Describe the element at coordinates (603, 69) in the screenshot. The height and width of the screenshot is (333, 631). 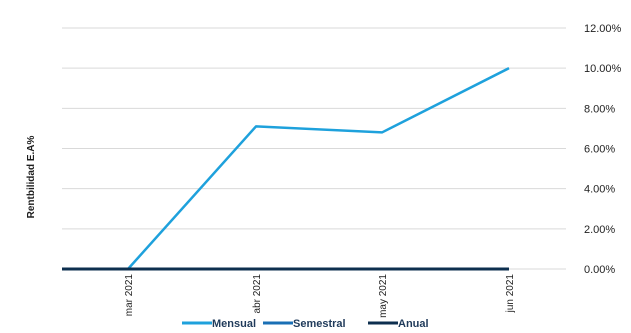
I see `y-tick-label: 10.00%` at that location.